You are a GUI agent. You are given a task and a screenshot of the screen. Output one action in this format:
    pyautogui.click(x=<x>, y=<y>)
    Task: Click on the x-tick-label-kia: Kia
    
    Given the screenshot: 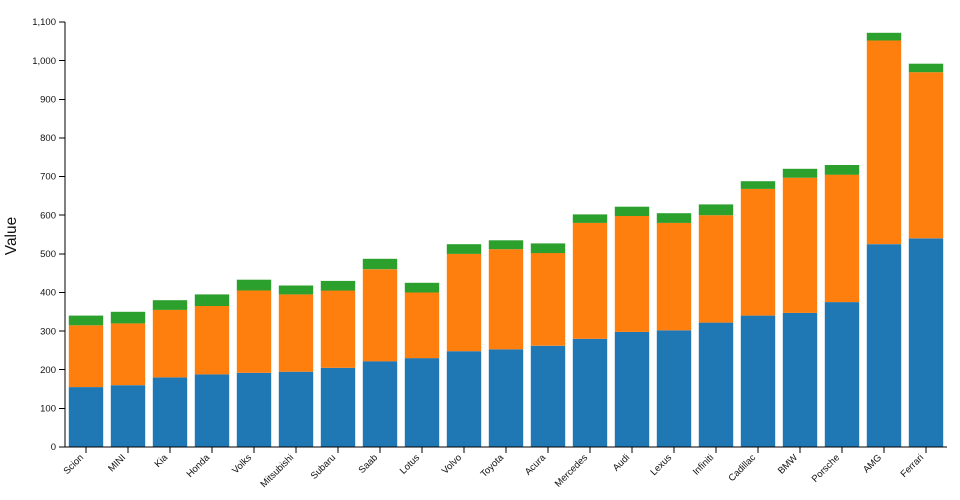 What is the action you would take?
    pyautogui.click(x=162, y=461)
    